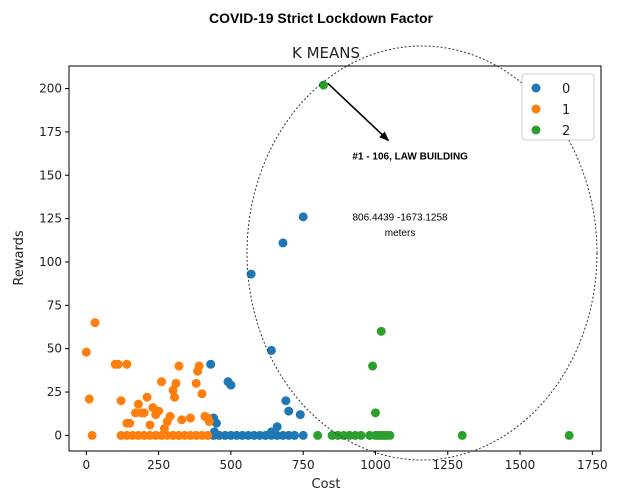 The width and height of the screenshot is (642, 504). What do you see at coordinates (520, 465) in the screenshot?
I see `x-tick-label: 1500` at bounding box center [520, 465].